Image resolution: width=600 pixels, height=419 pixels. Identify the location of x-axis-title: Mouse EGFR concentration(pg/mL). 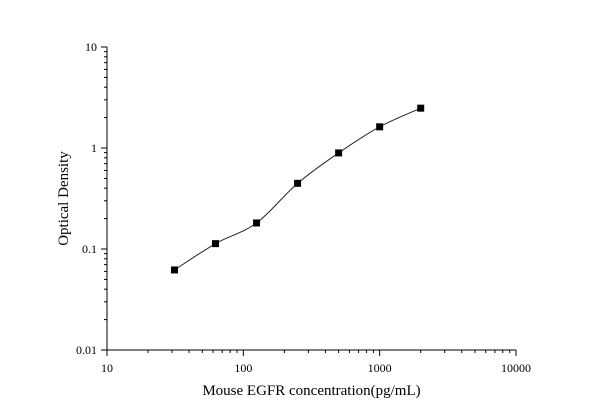
(311, 391).